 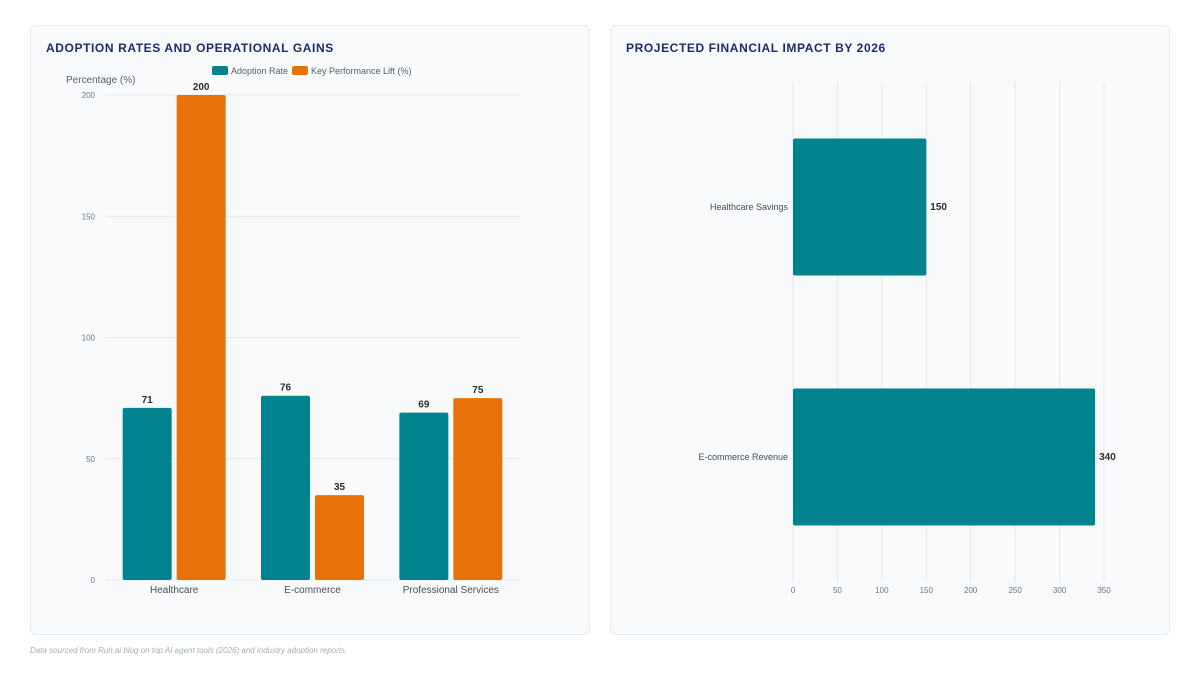 What do you see at coordinates (190, 48) in the screenshot?
I see `adoption-chart-title: ADOPTION RATES AND OPERATIONAL GAINS` at bounding box center [190, 48].